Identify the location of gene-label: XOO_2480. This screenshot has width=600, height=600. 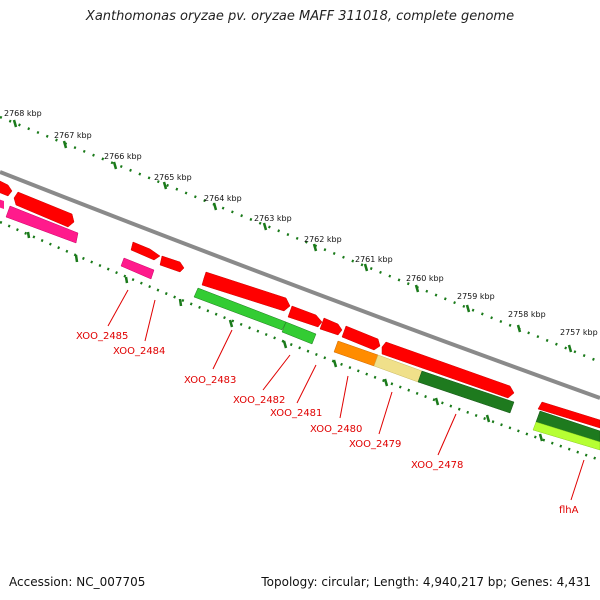
(336, 429).